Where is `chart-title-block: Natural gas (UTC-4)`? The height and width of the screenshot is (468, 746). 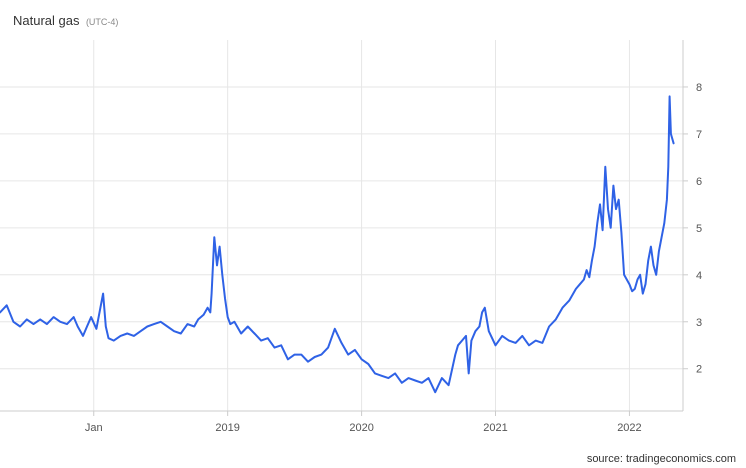 chart-title-block: Natural gas (UTC-4) is located at coordinates (65, 21).